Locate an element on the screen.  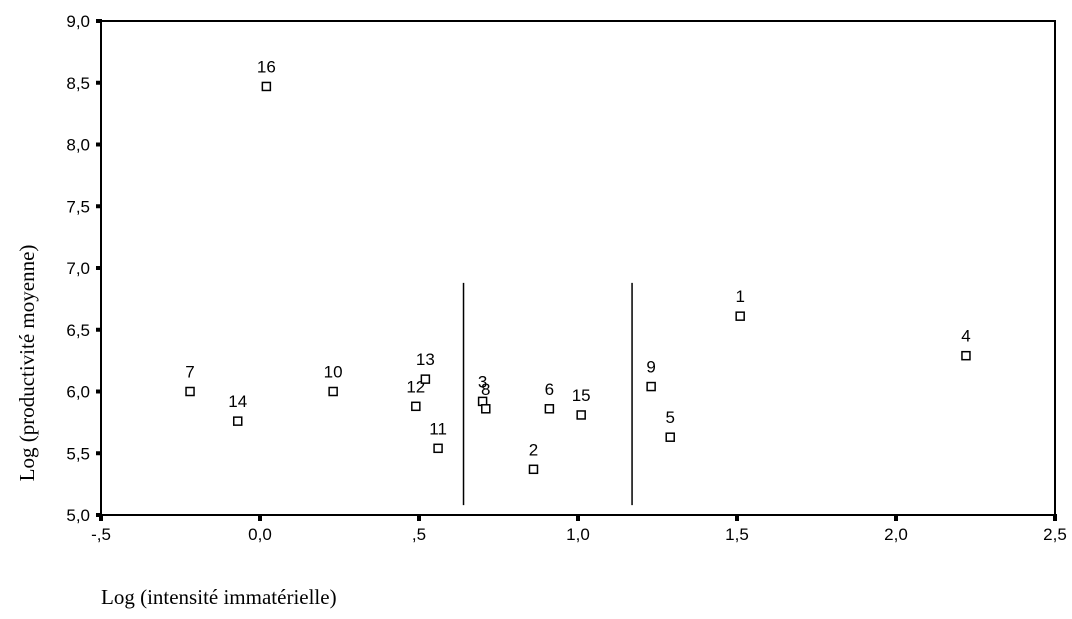
y-tick-label: 8,5 is located at coordinates (78, 83).